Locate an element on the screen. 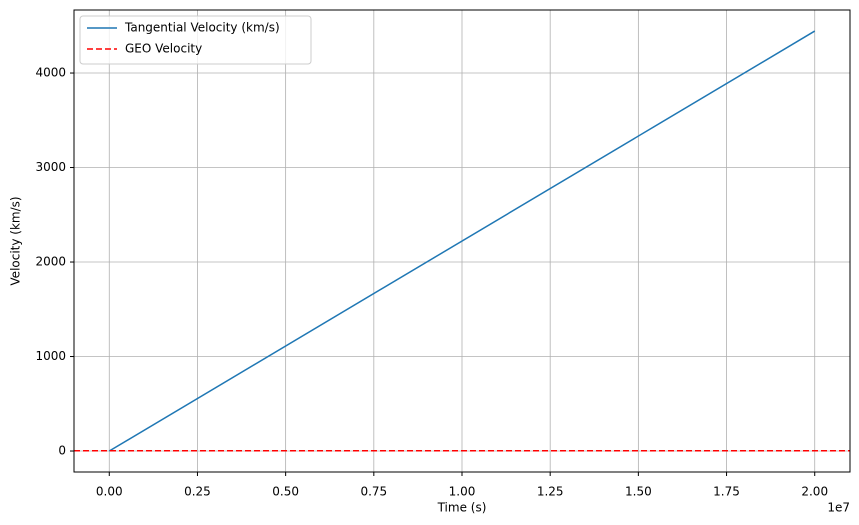 The image size is (859, 525). legend-label: GEO Velocity is located at coordinates (163, 49).